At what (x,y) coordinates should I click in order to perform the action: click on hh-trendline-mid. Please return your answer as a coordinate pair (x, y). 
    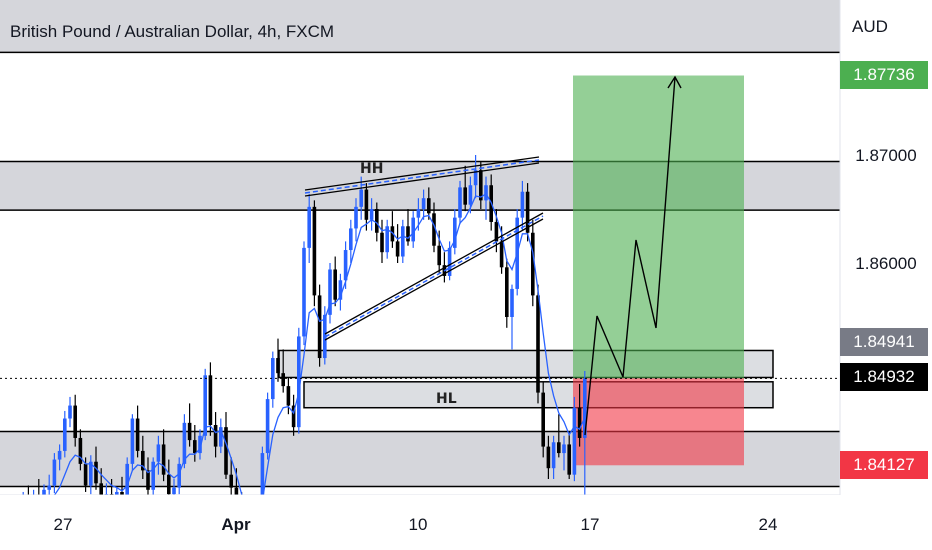
    Looking at the image, I should click on (422, 176).